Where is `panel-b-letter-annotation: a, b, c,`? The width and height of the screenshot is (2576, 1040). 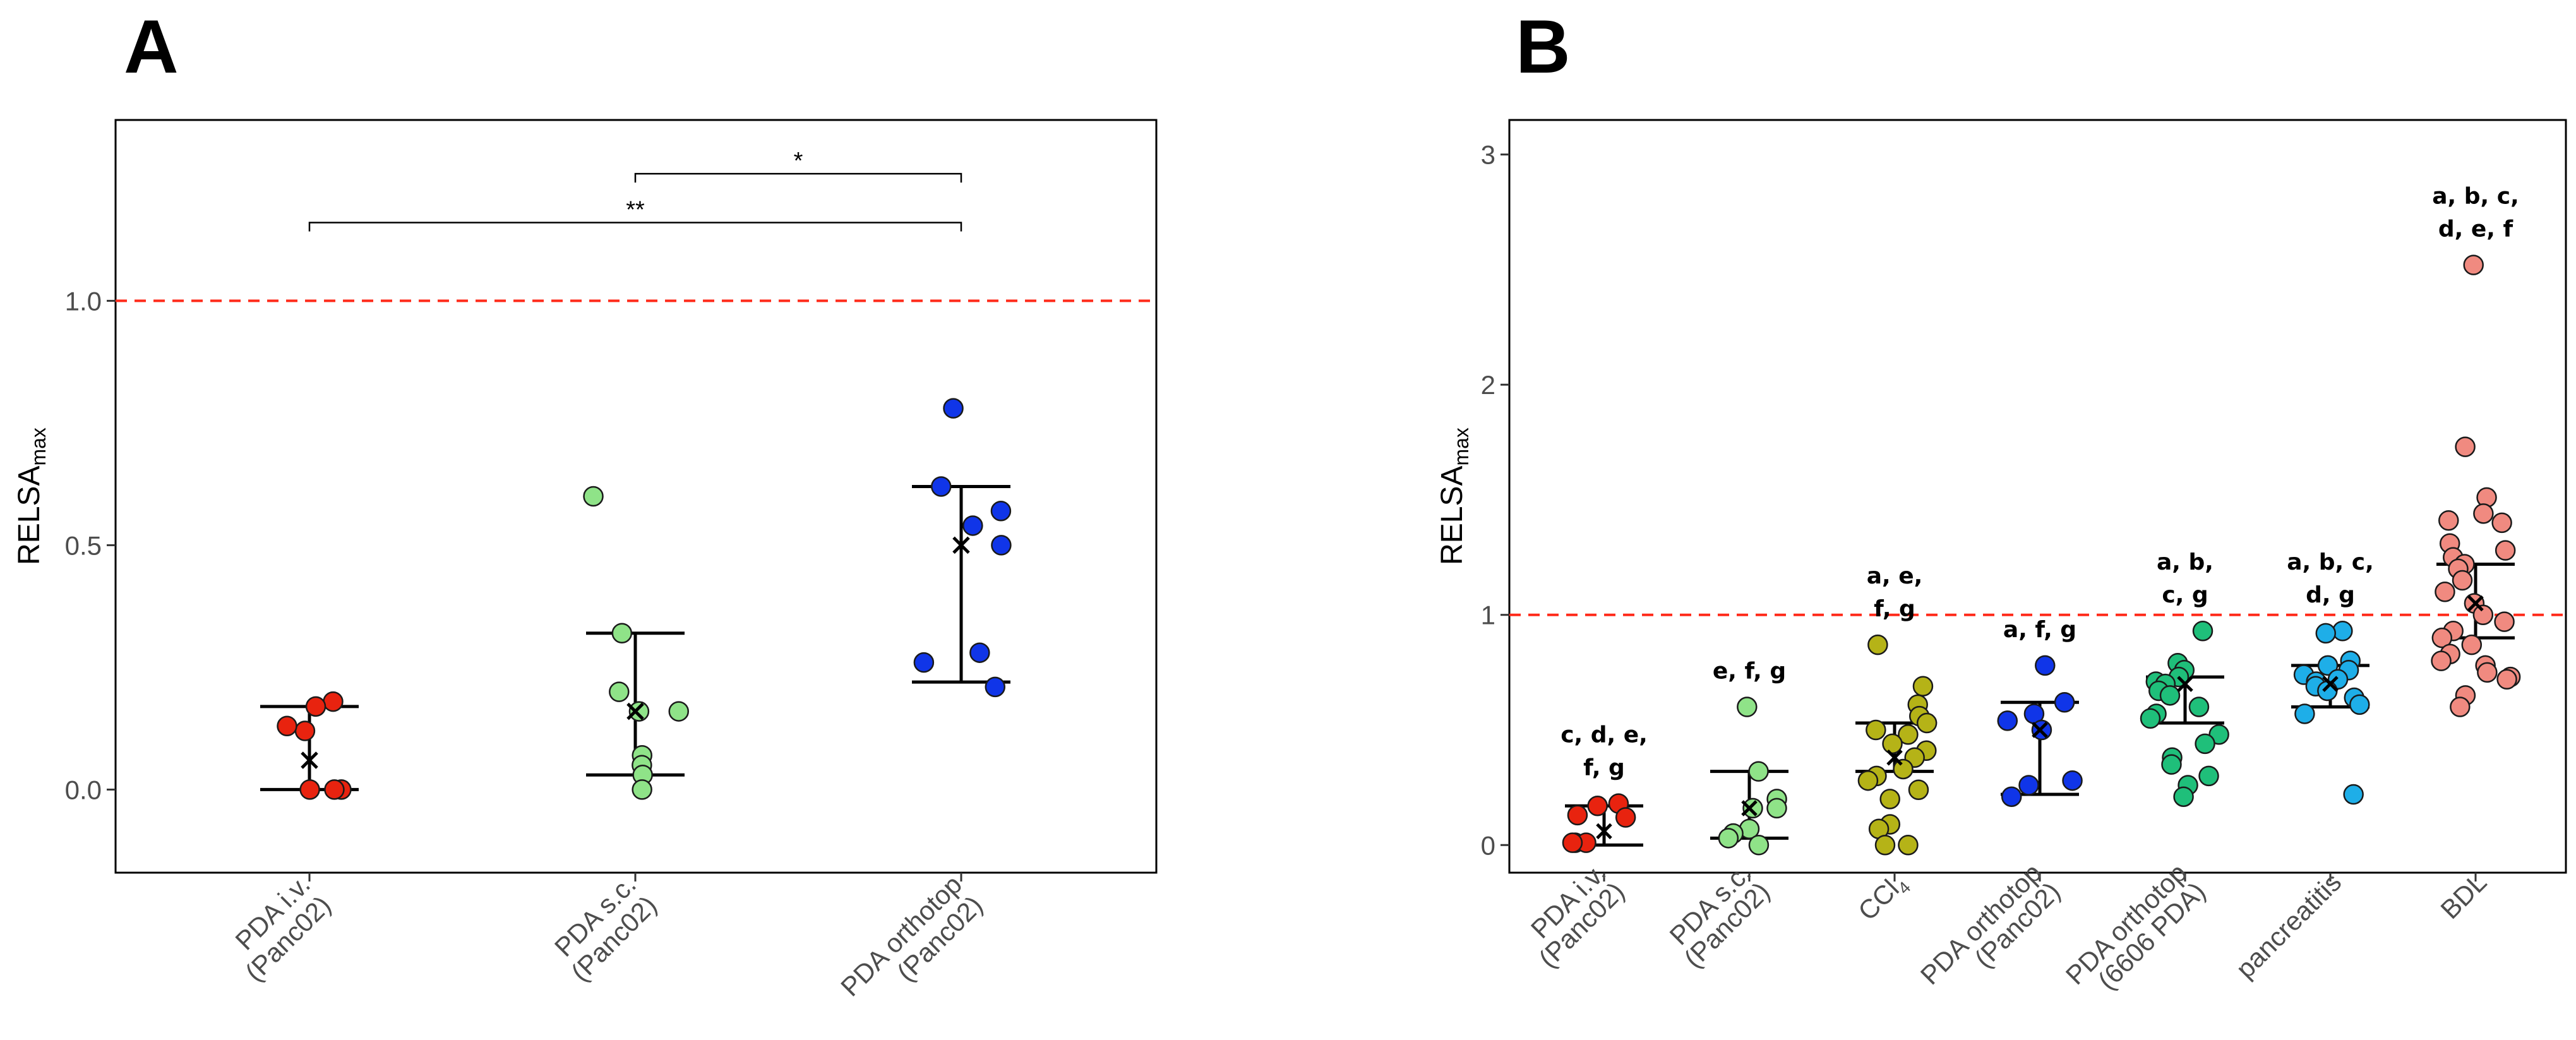
panel-b-letter-annotation: a, b, c, is located at coordinates (2330, 562).